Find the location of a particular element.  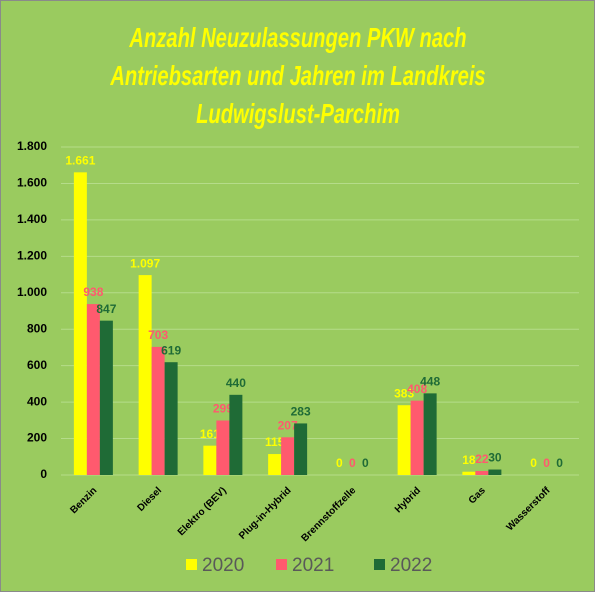

value-label: 1.097 is located at coordinates (145, 263).